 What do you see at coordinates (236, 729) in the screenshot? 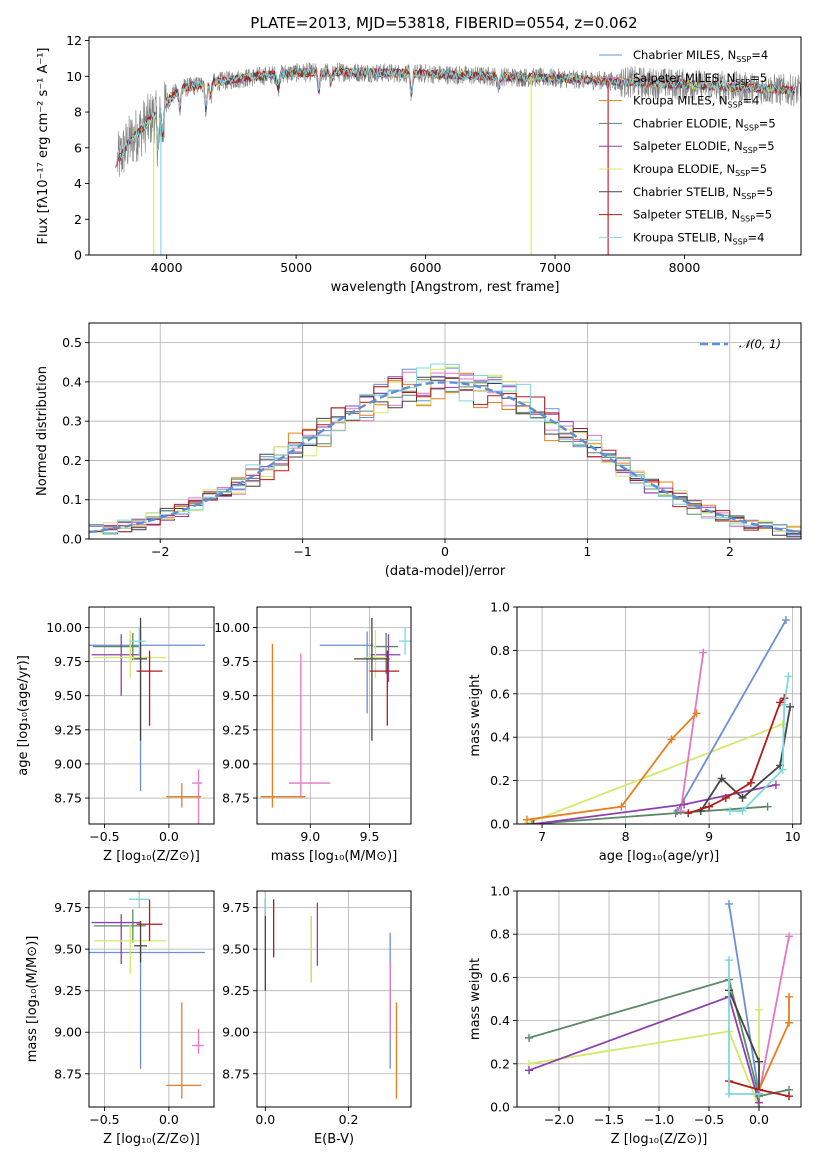
I see `y-tick-label: 9.25` at bounding box center [236, 729].